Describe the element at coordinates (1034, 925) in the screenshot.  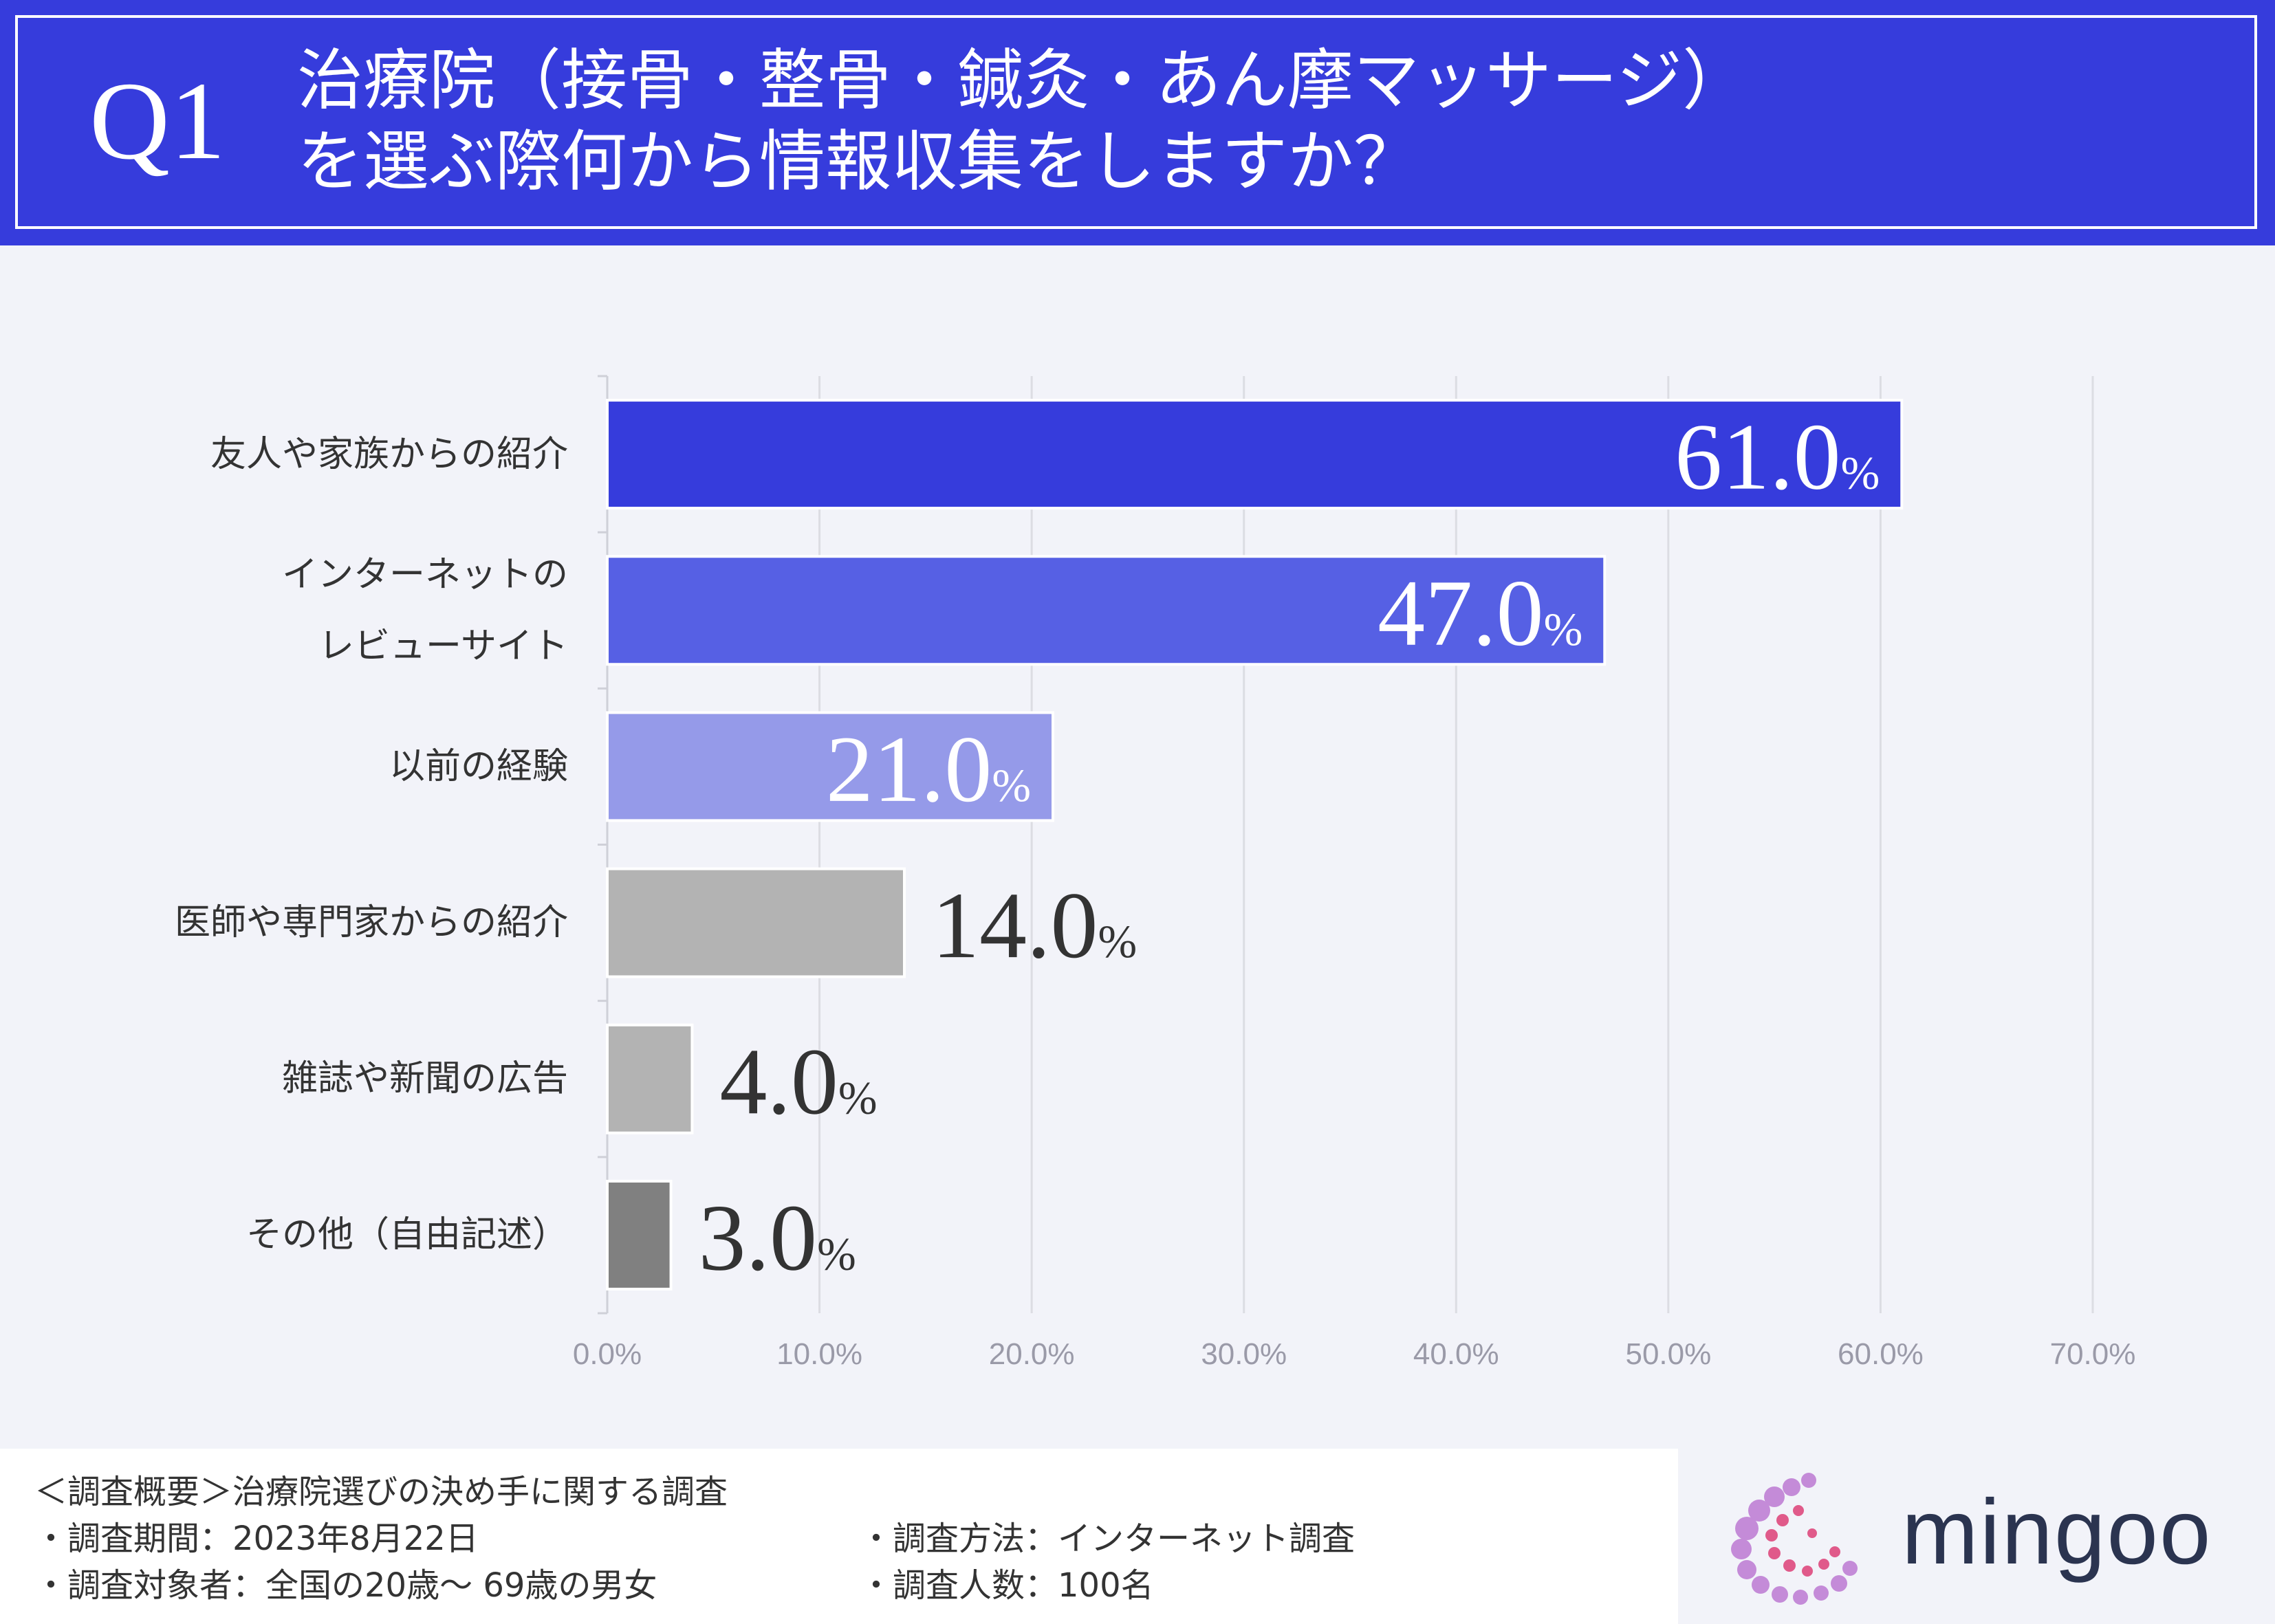
I see `data-label: 14.0%` at that location.